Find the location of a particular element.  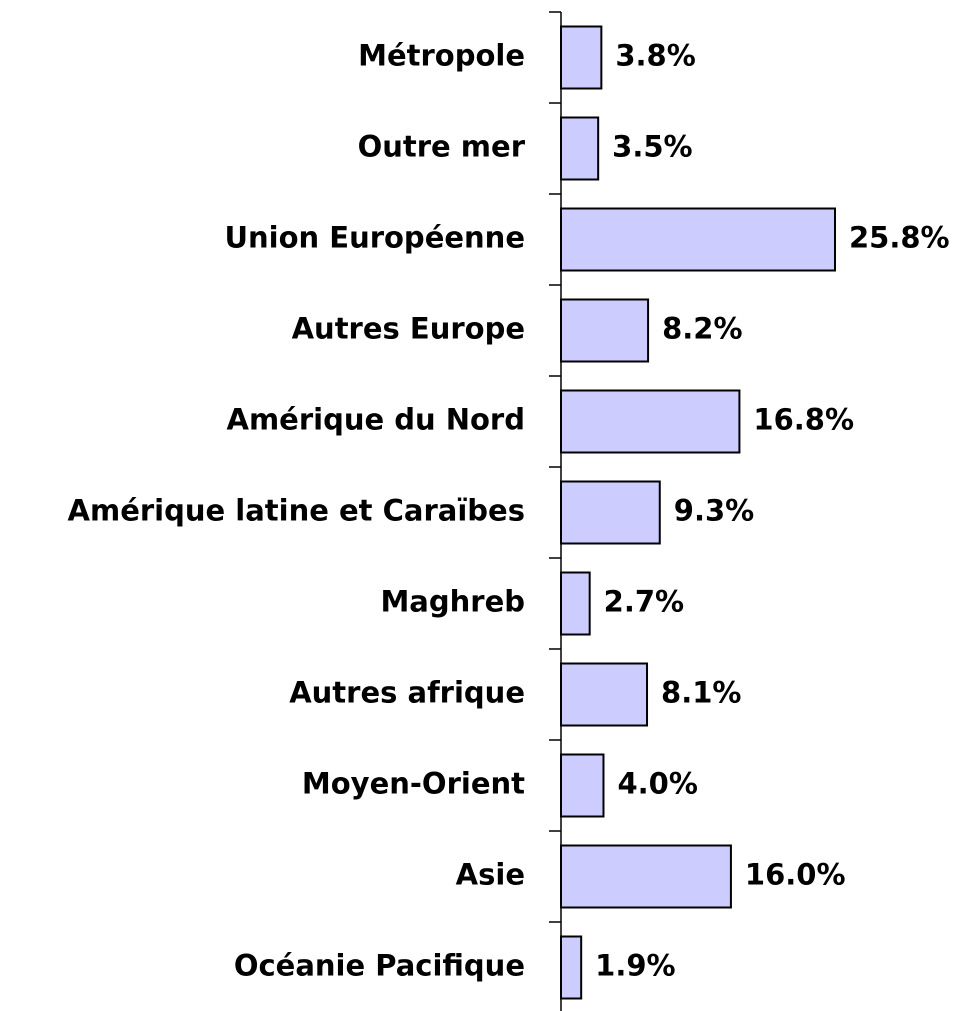

value-label: 2.7% is located at coordinates (644, 602).